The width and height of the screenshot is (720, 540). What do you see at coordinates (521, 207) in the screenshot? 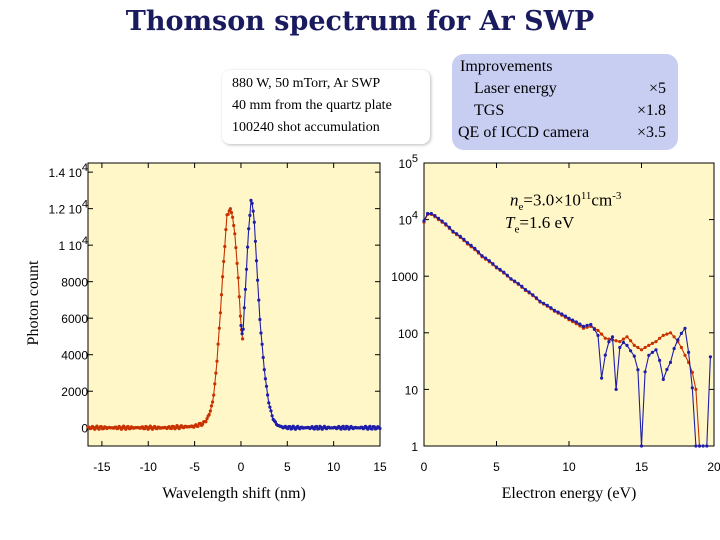
I see `ne-subscript: e` at bounding box center [521, 207].